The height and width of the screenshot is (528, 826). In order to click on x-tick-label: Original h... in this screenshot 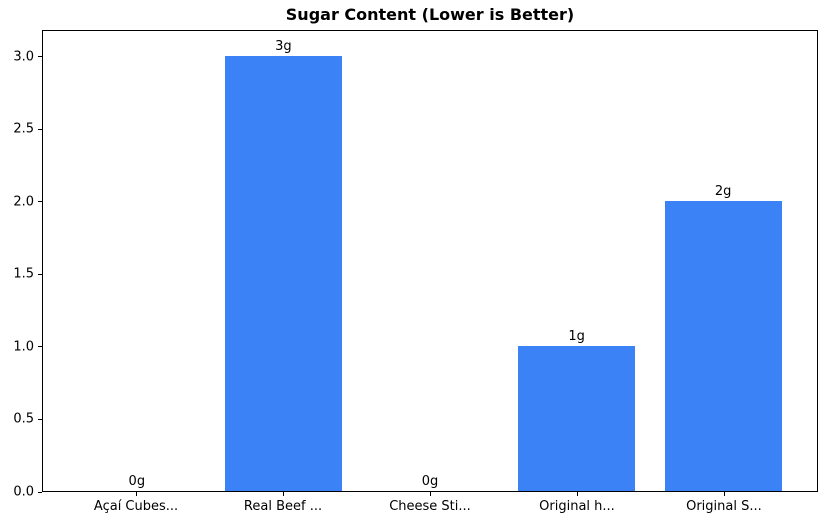, I will do `click(577, 506)`.